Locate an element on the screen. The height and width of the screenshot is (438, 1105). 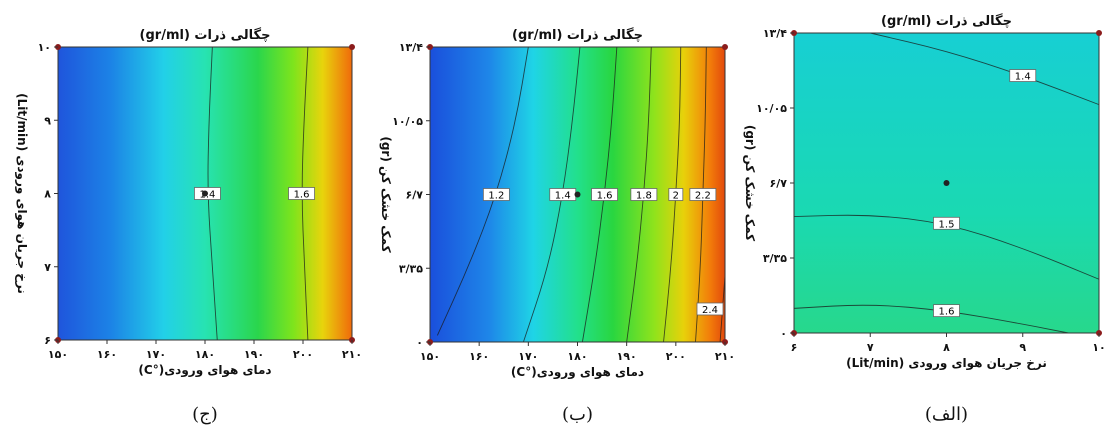
x-tick-label: ۱۰ is located at coordinates (1098, 347).